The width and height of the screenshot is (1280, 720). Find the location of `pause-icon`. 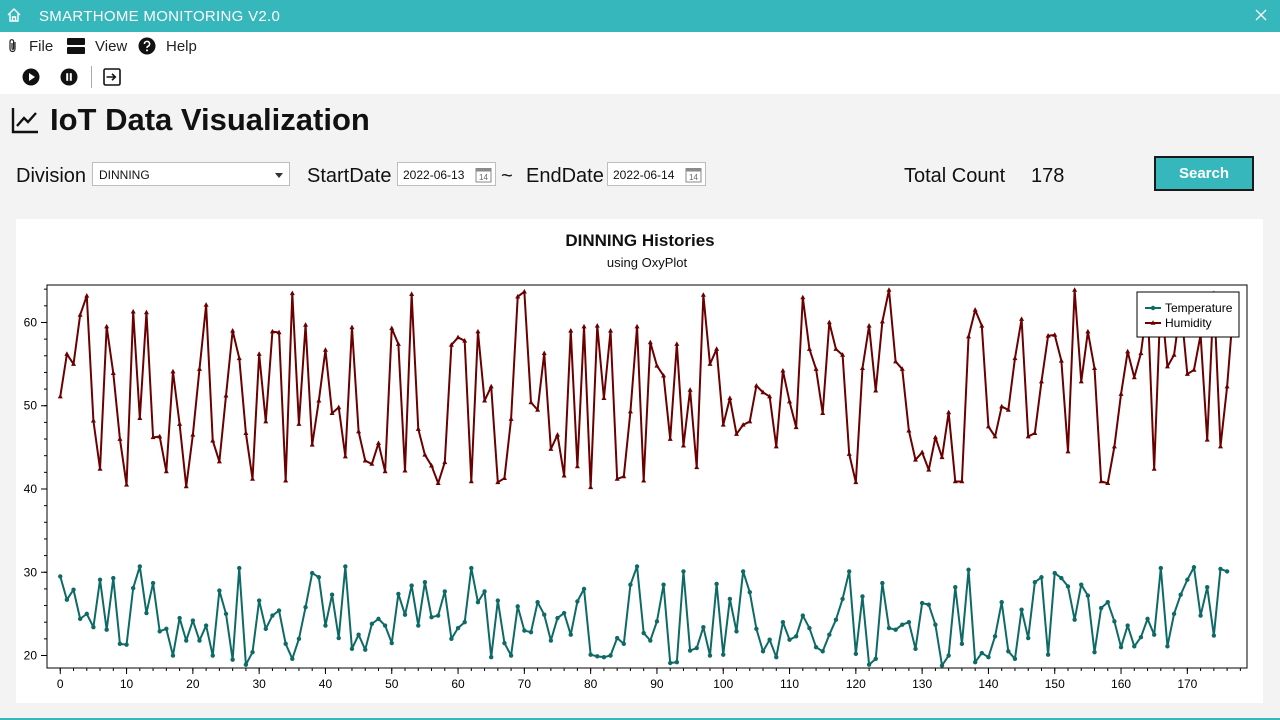

pause-icon is located at coordinates (69, 77).